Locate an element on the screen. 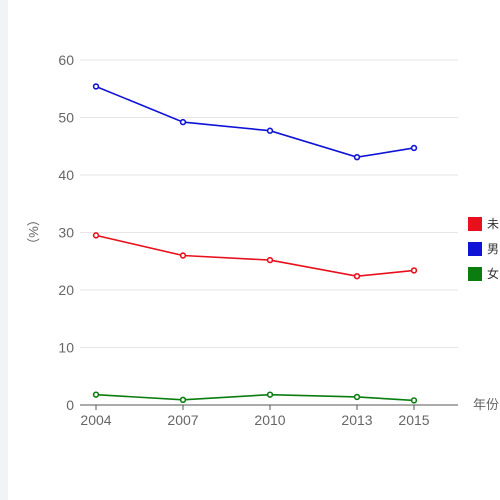  x-tick-label: 2015 is located at coordinates (413, 420).